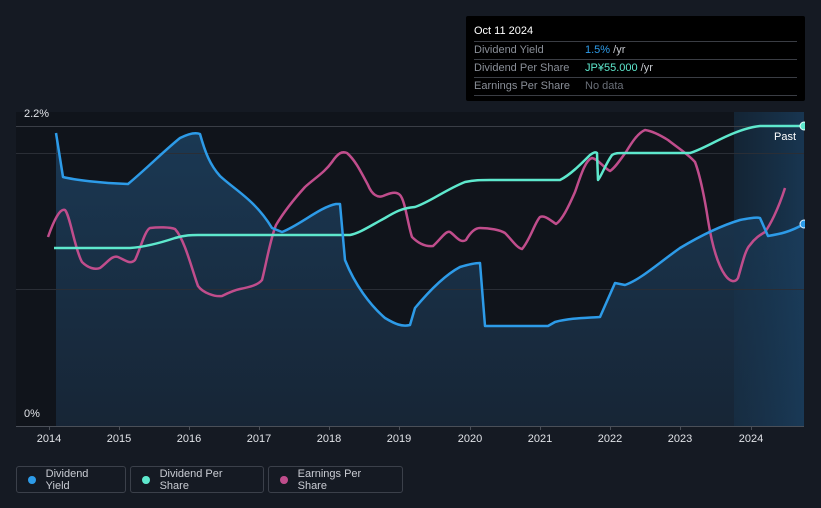 Image resolution: width=821 pixels, height=508 pixels. I want to click on legend-label: Earnings Per Share, so click(329, 479).